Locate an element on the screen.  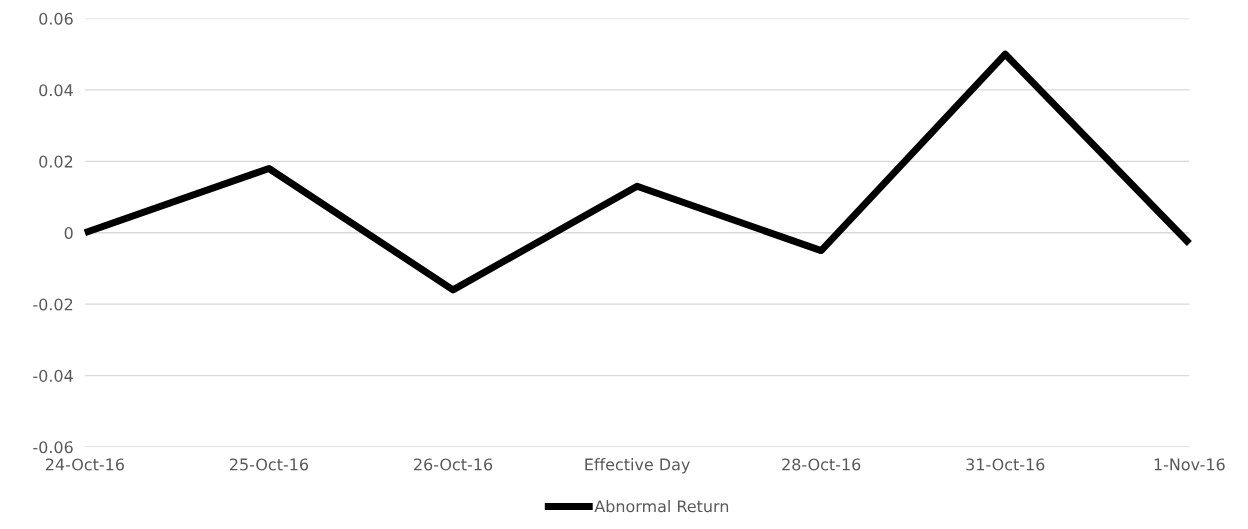
y-tick-label: 0.04 is located at coordinates (56, 90).